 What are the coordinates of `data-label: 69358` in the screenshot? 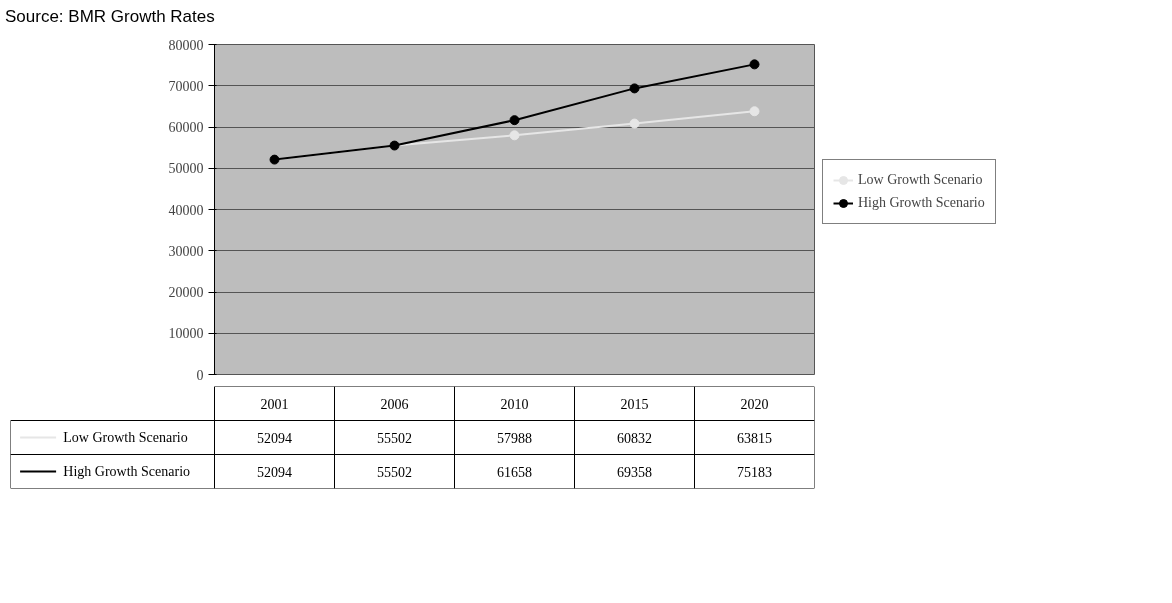 It's located at (634, 472).